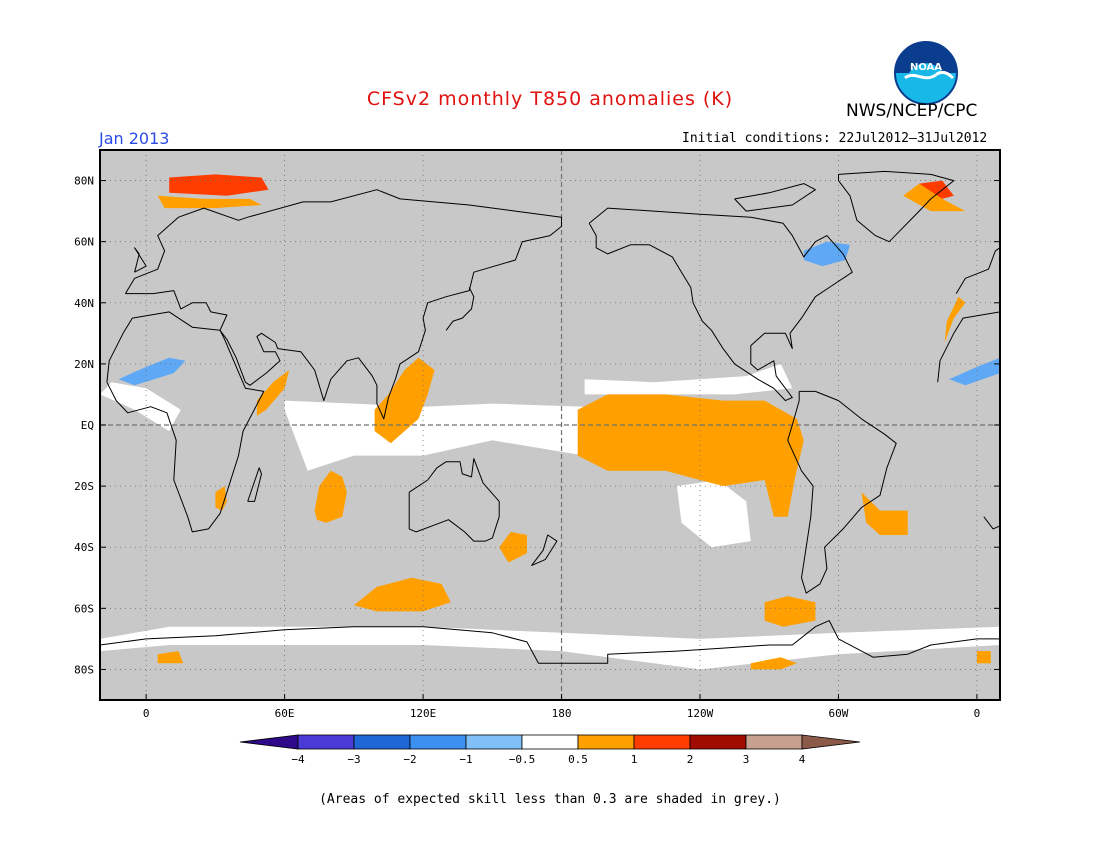 The height and width of the screenshot is (850, 1100). What do you see at coordinates (968, 347) in the screenshot?
I see `coastline-africa-repeated` at bounding box center [968, 347].